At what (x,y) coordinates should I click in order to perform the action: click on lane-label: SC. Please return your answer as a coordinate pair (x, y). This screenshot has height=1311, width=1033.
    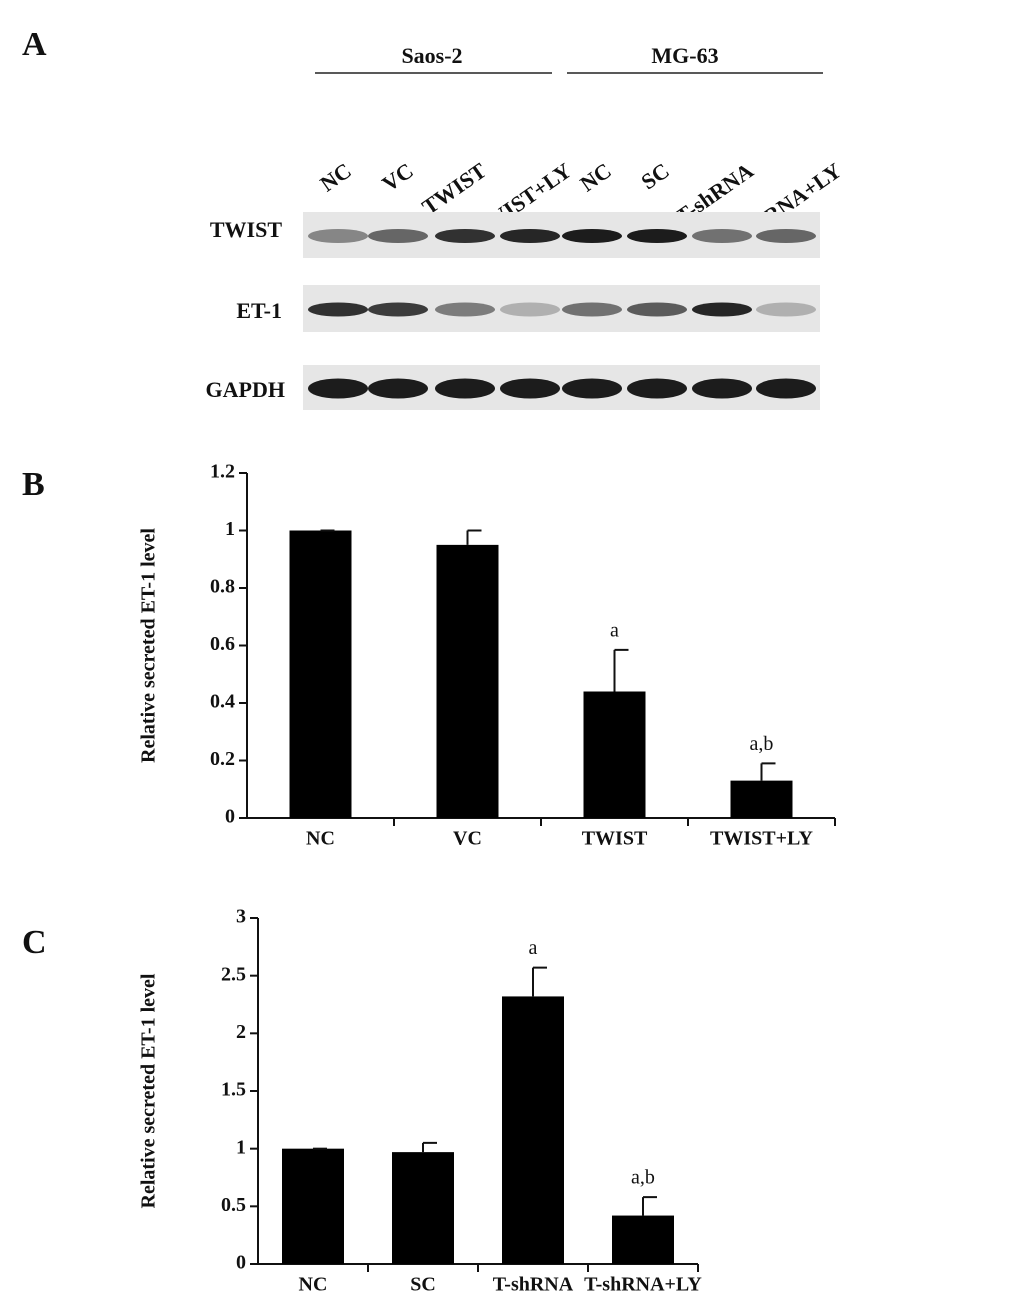
    Looking at the image, I should click on (654, 176).